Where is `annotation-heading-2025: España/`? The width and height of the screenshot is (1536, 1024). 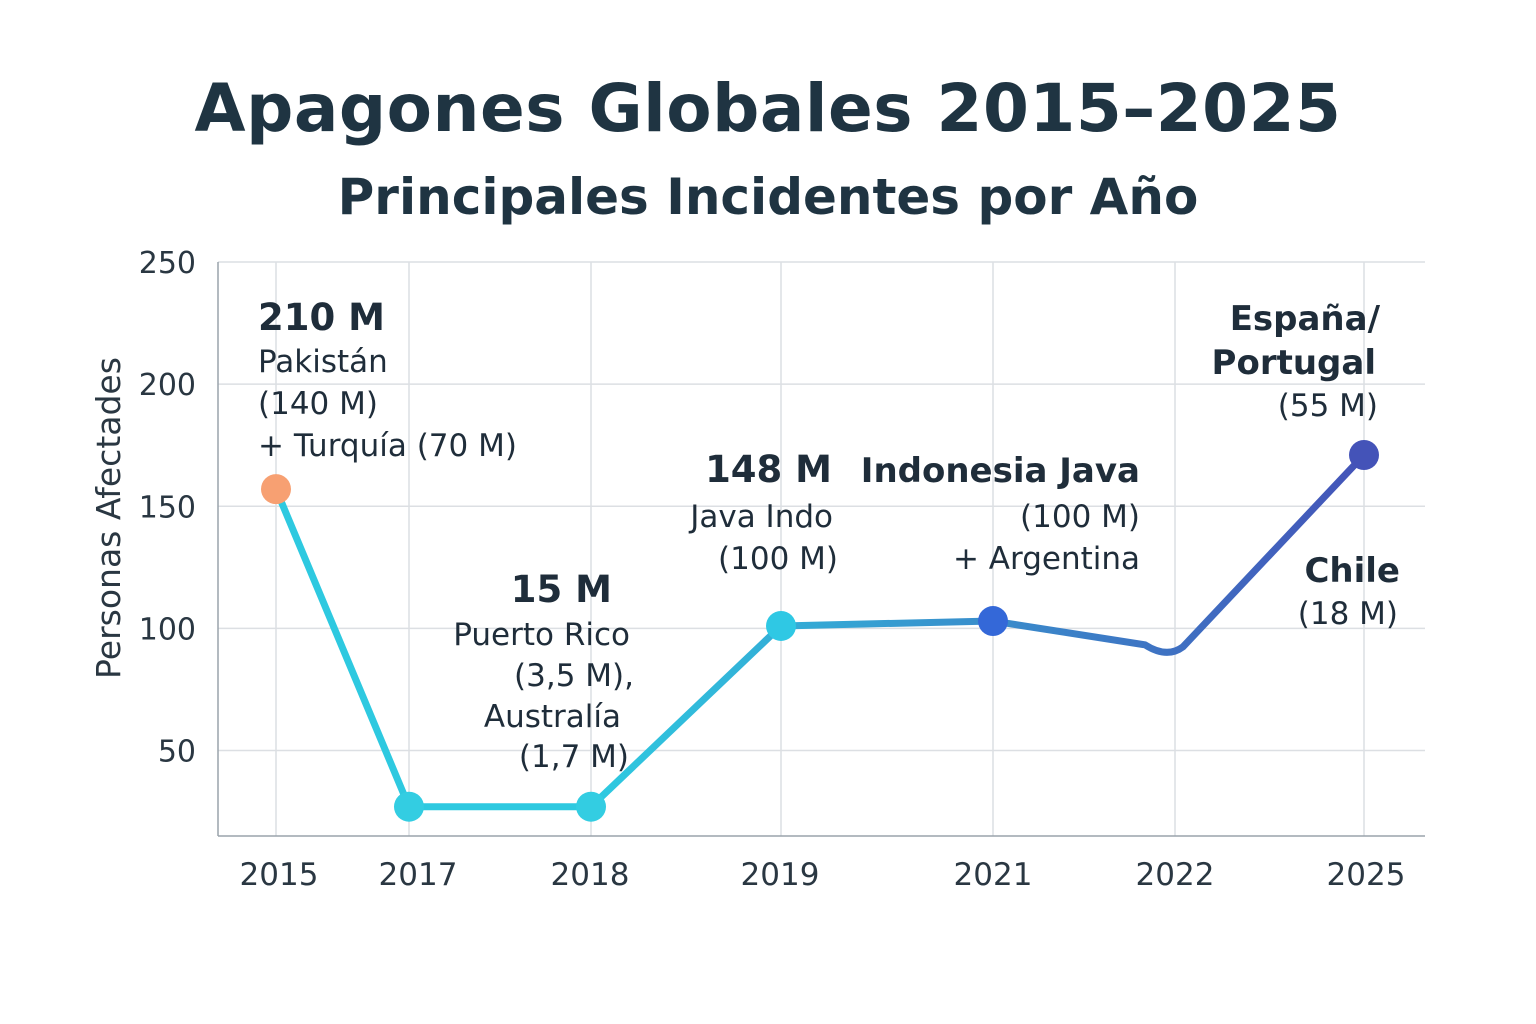 annotation-heading-2025: España/ is located at coordinates (1305, 319).